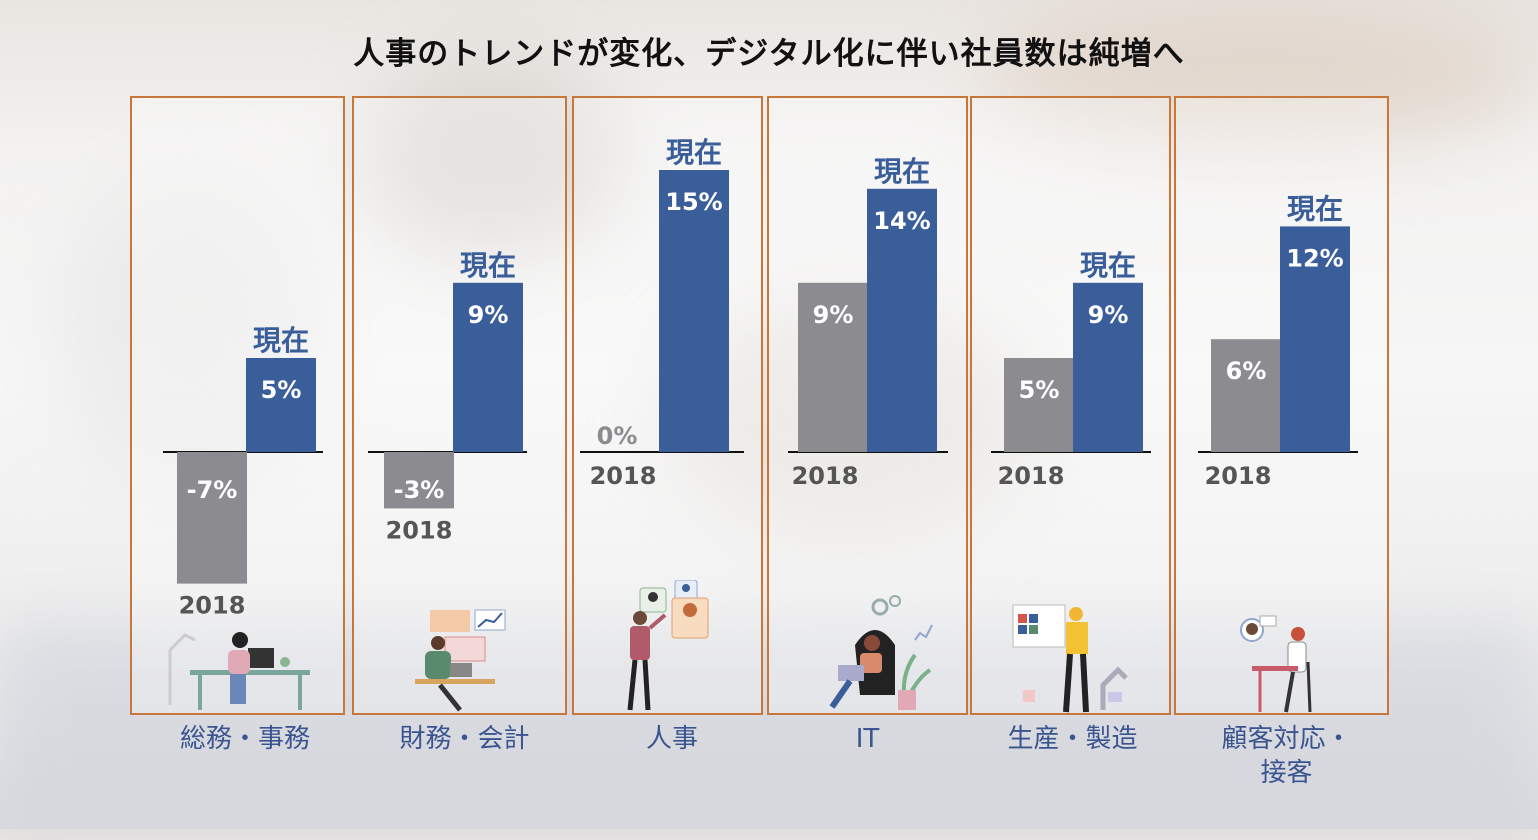 This screenshot has width=1538, height=840. What do you see at coordinates (881, 652) in the screenshot?
I see `it-worker-laptop-gears-icon` at bounding box center [881, 652].